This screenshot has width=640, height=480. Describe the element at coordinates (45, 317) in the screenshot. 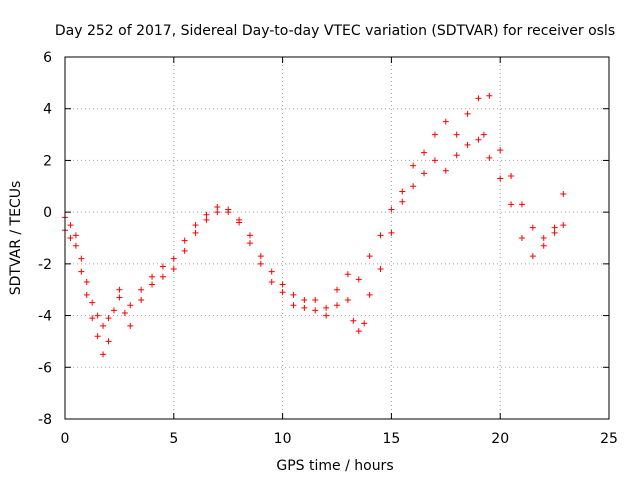

I see `y-tick-label: -4` at that location.